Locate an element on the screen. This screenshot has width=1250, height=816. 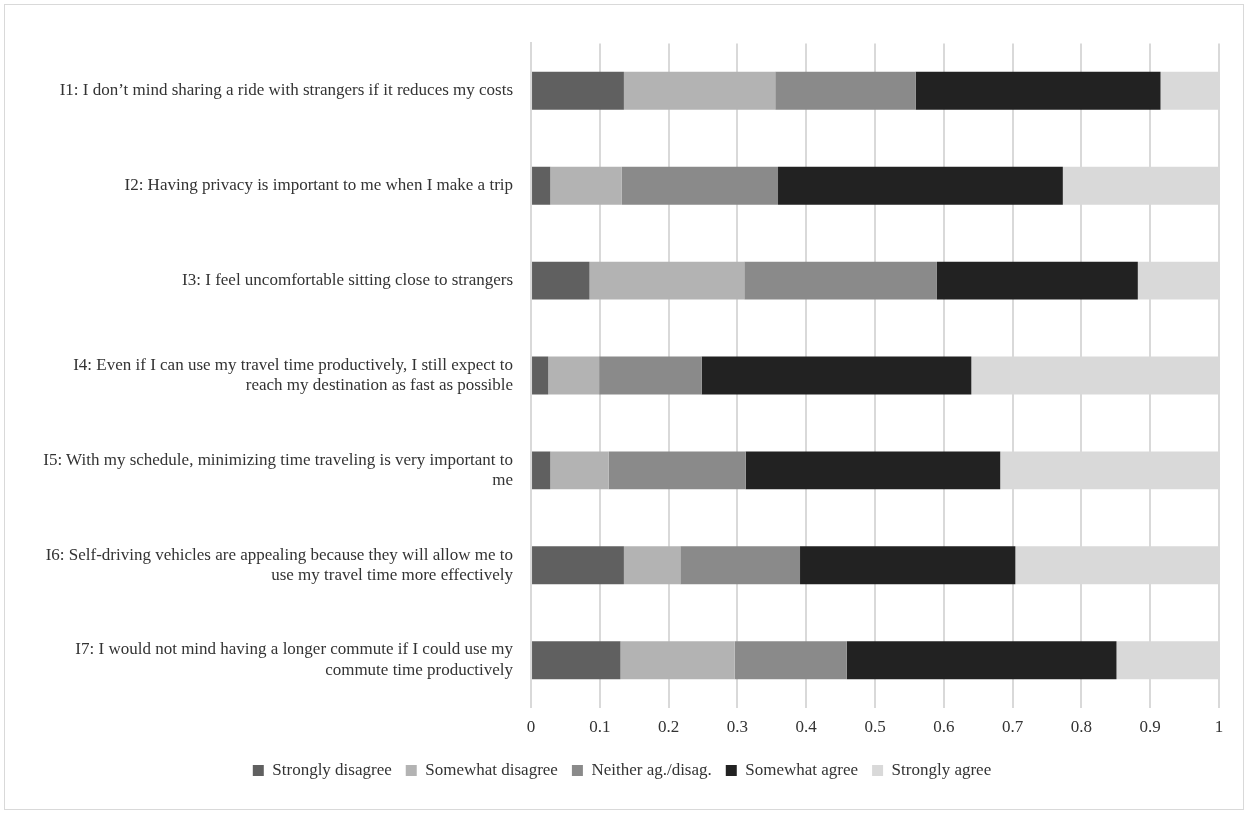
x-tick-label: 0.3 is located at coordinates (737, 727).